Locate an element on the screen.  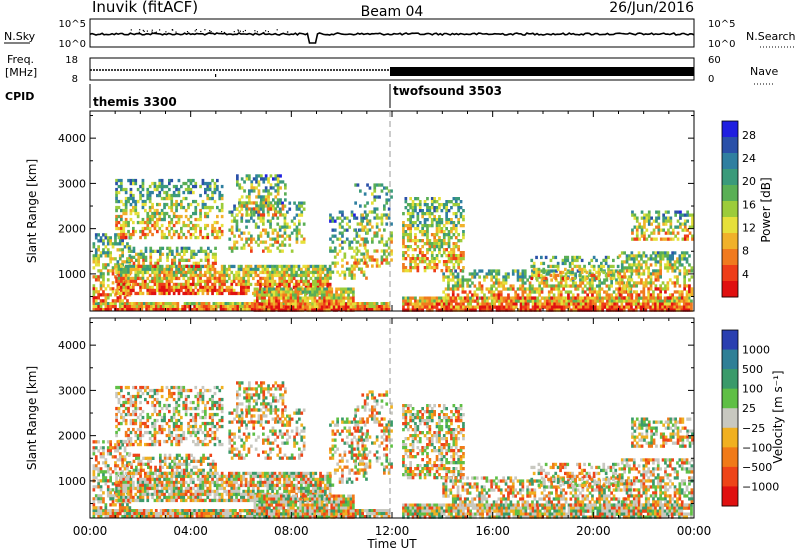
velocity-colorbar-tick: −25 is located at coordinates (753, 428).